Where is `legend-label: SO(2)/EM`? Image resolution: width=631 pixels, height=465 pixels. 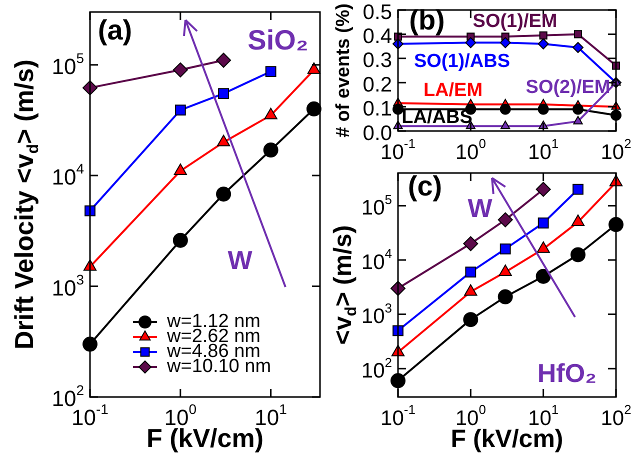 legend-label: SO(2)/EM is located at coordinates (568, 87).